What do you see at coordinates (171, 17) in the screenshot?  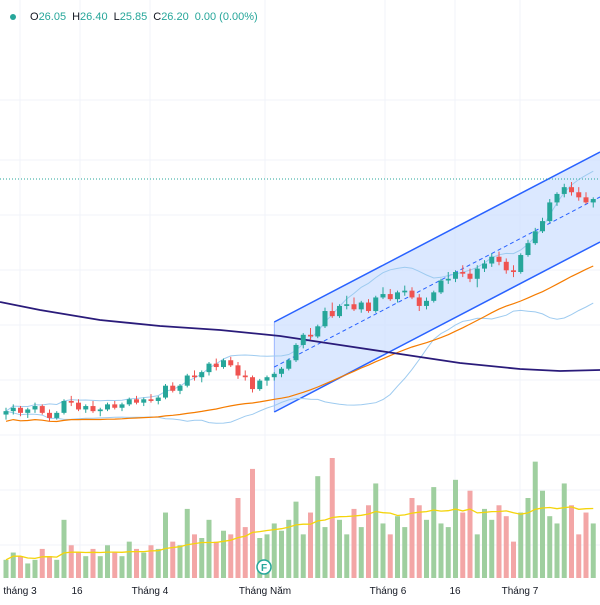 I see `ohlc-close: C26.20` at bounding box center [171, 17].